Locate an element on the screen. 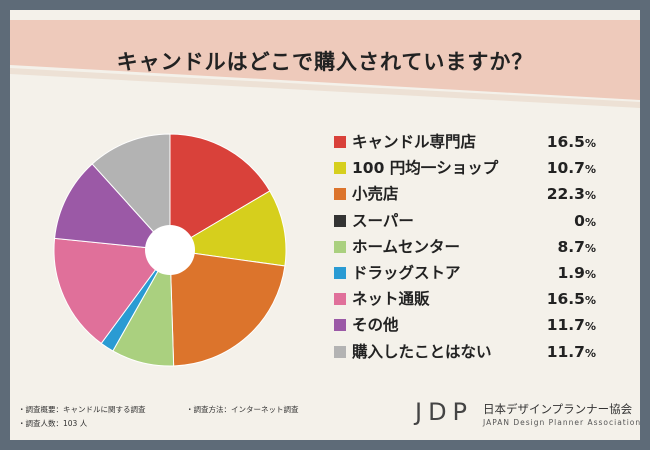 This screenshot has height=450, width=650. chart-title: キャンドルはどこで購入されていますか？ is located at coordinates (325, 62).